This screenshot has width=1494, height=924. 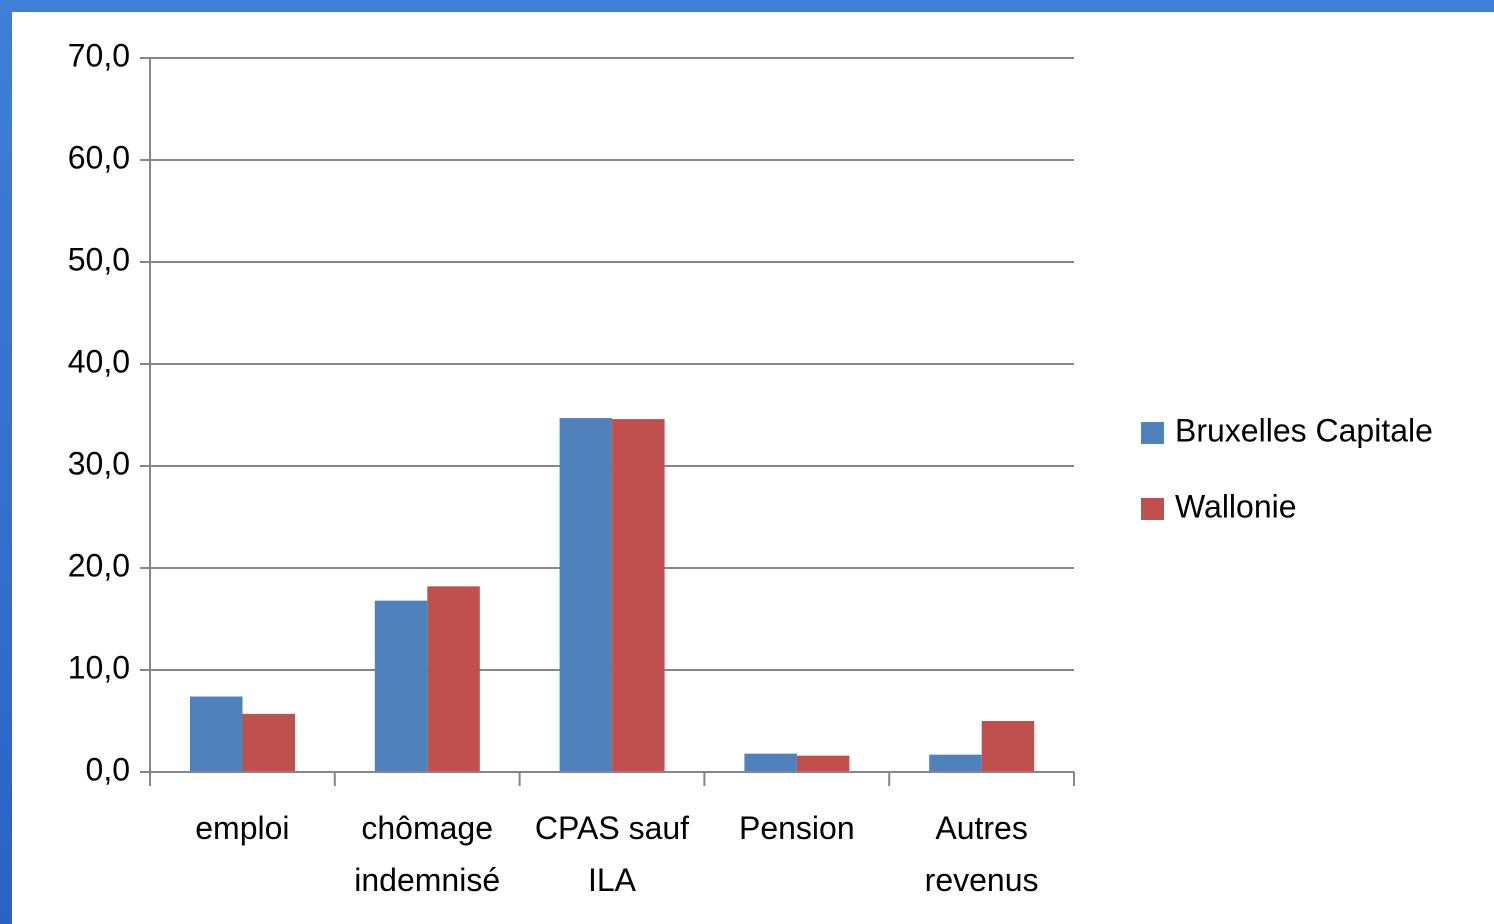 What do you see at coordinates (796, 828) in the screenshot?
I see `x-tick-label: Pension` at bounding box center [796, 828].